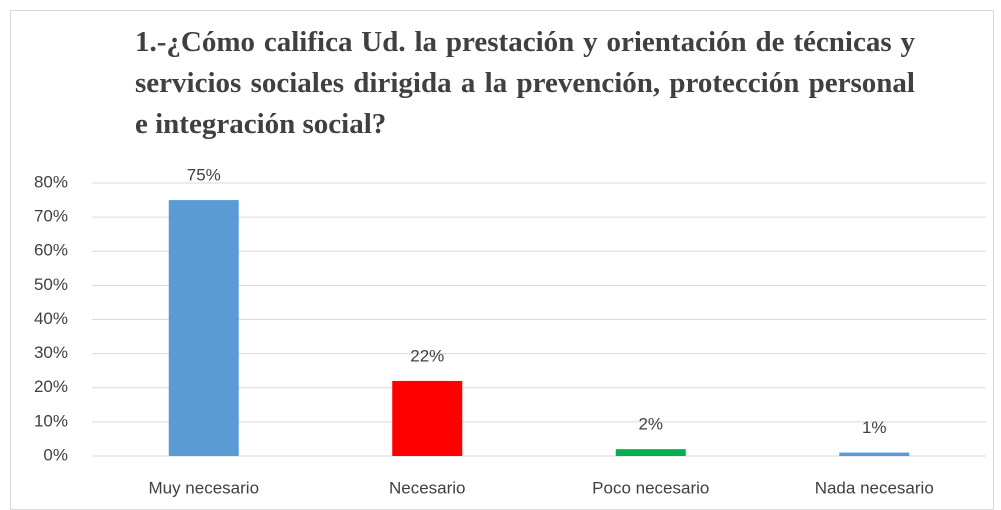 This screenshot has height=510, width=1001. What do you see at coordinates (204, 175) in the screenshot?
I see `value-label: 75%` at bounding box center [204, 175].